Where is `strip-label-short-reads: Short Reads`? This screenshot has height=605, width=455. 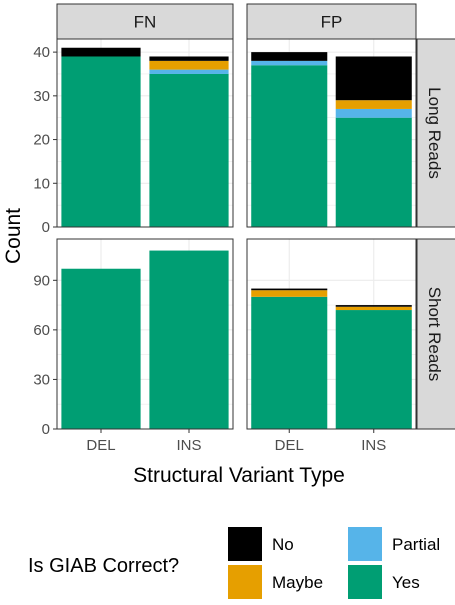
strip-label-short-reads: Short Reads is located at coordinates (434, 334).